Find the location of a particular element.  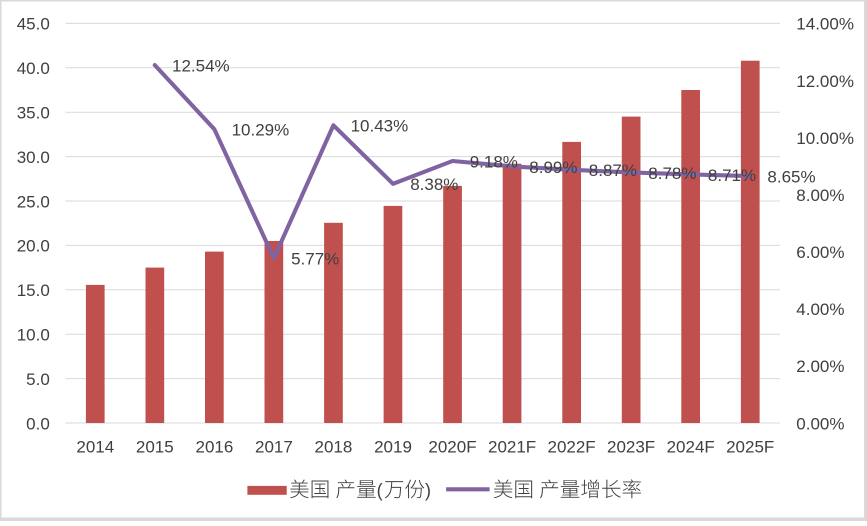

svg-text: 10.43% is located at coordinates (380, 126).